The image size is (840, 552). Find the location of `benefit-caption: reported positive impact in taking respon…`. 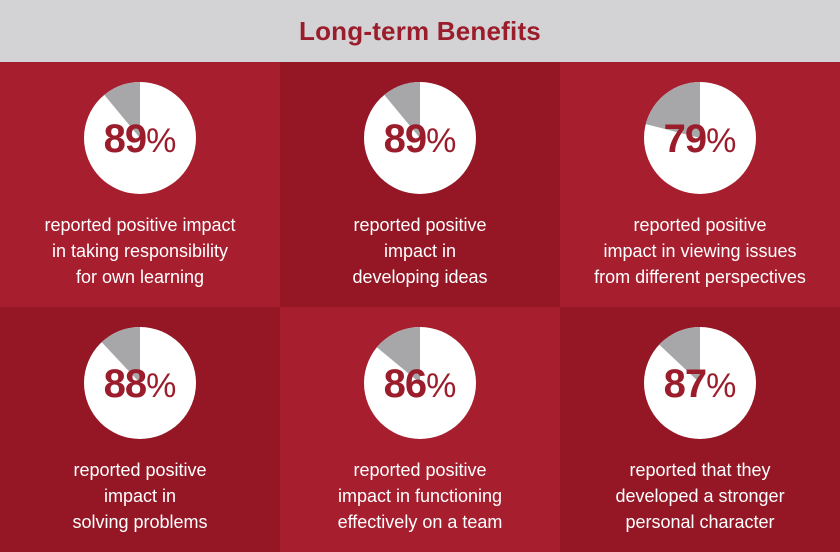

benefit-caption: reported positive impact in taking respon… is located at coordinates (140, 251).